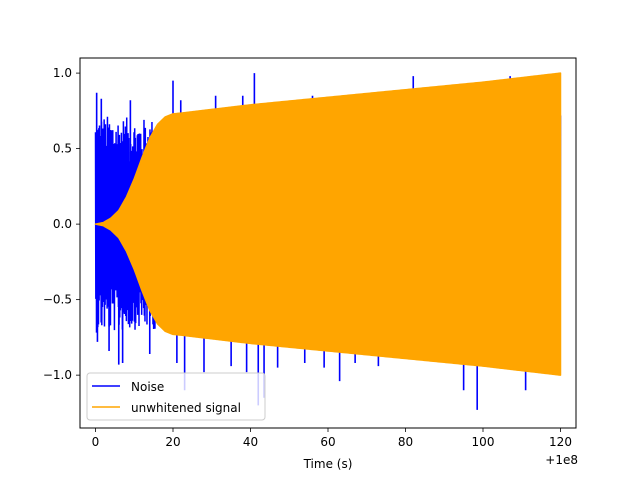 Image resolution: width=640 pixels, height=480 pixels. I want to click on x-tick-label: 120, so click(560, 442).